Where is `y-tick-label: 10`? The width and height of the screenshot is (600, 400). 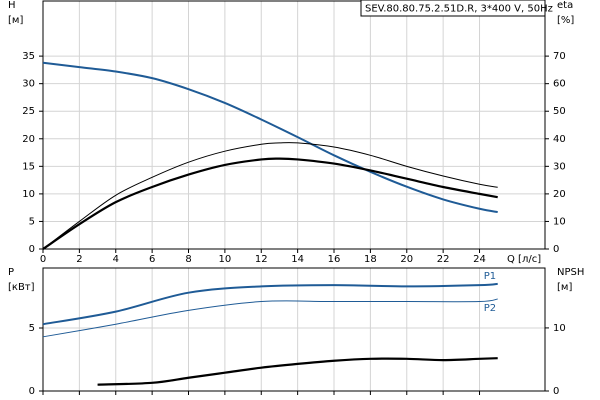
y-tick-label: 10 is located at coordinates (28, 194).